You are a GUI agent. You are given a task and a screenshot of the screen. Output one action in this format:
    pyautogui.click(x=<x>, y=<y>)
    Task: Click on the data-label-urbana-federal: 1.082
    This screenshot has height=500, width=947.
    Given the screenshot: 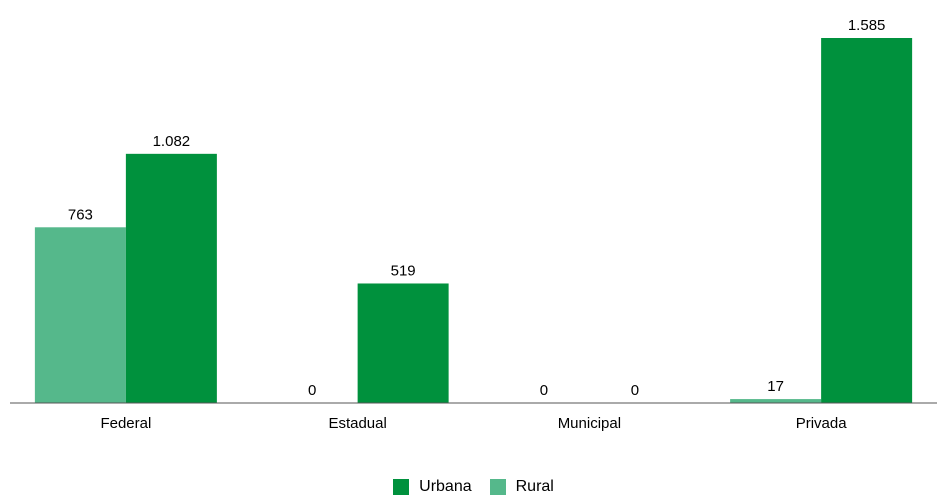 What is the action you would take?
    pyautogui.click(x=172, y=141)
    